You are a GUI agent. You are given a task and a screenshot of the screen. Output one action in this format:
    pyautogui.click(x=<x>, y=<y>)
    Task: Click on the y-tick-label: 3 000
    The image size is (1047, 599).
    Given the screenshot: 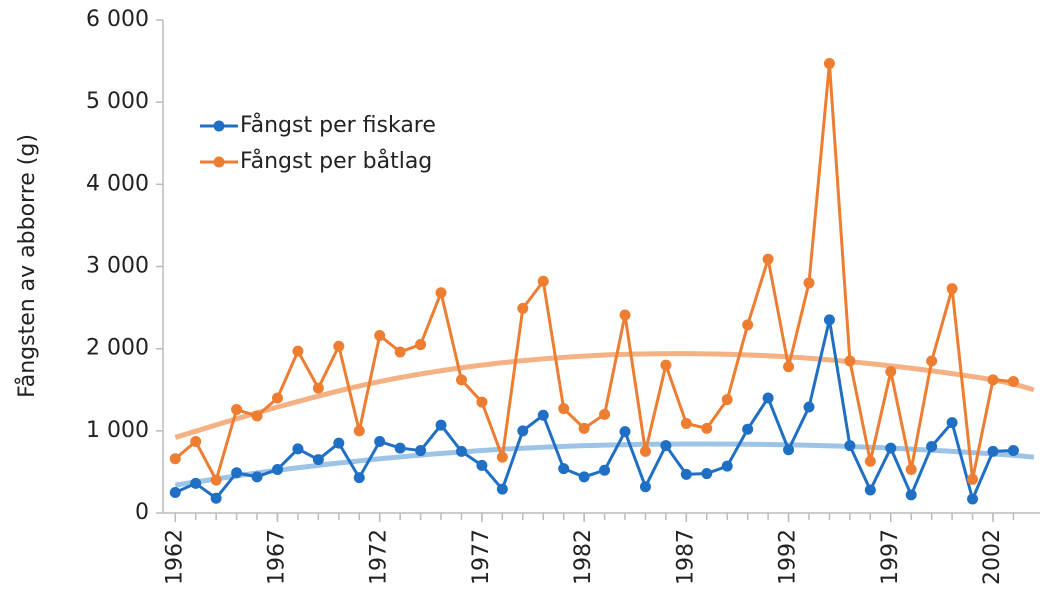 What is the action you would take?
    pyautogui.click(x=117, y=266)
    